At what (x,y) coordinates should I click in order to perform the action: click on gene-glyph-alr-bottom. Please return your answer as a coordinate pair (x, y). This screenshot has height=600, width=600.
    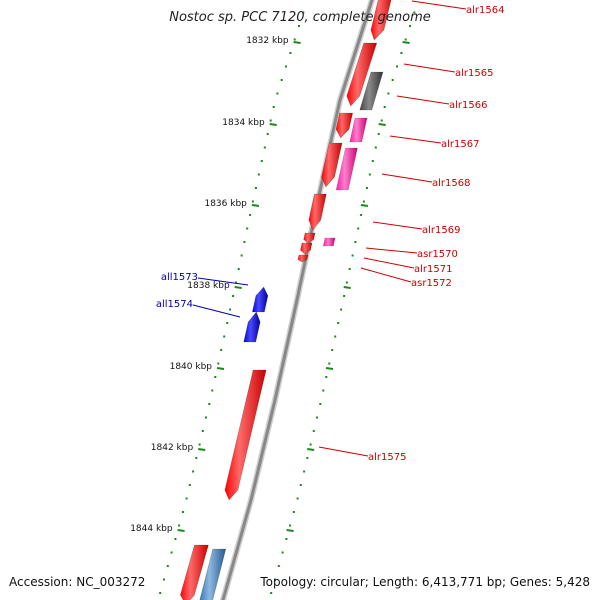
    Looking at the image, I should click on (194, 572).